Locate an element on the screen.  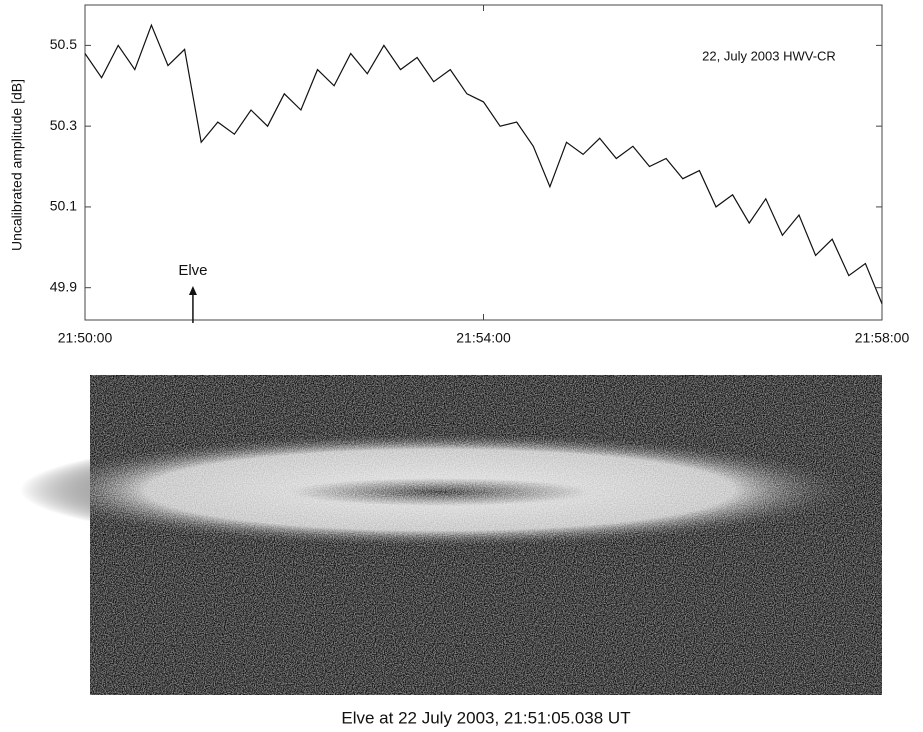
y-tick-label: 49.9 is located at coordinates (63, 286).